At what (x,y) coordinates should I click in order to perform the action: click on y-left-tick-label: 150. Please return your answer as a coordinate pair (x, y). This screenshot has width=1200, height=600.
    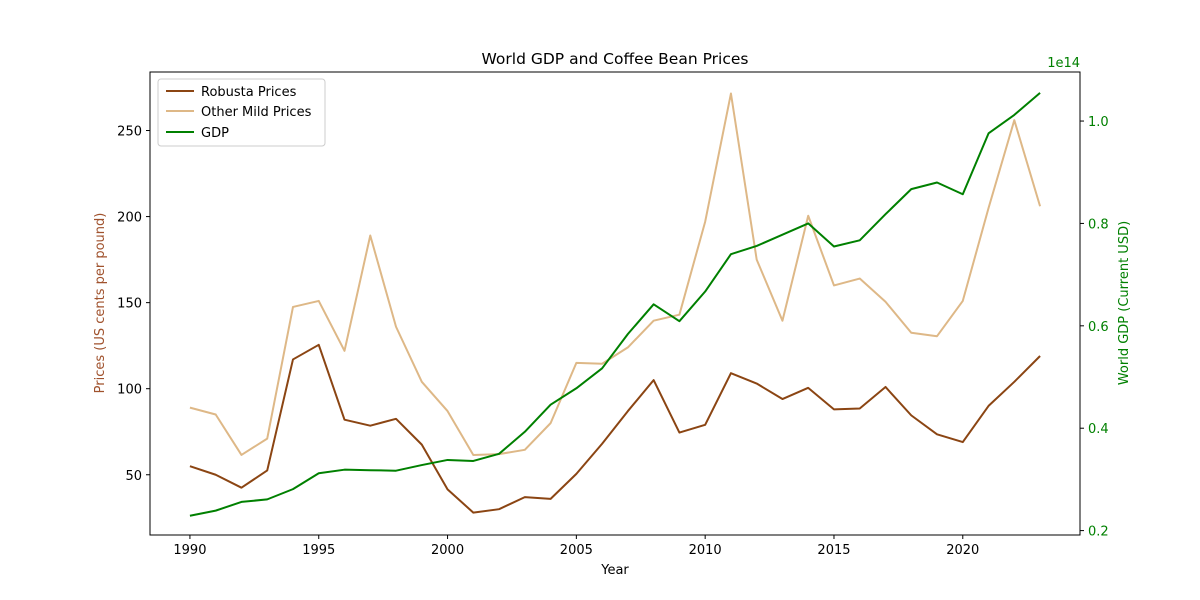
    Looking at the image, I should click on (129, 304).